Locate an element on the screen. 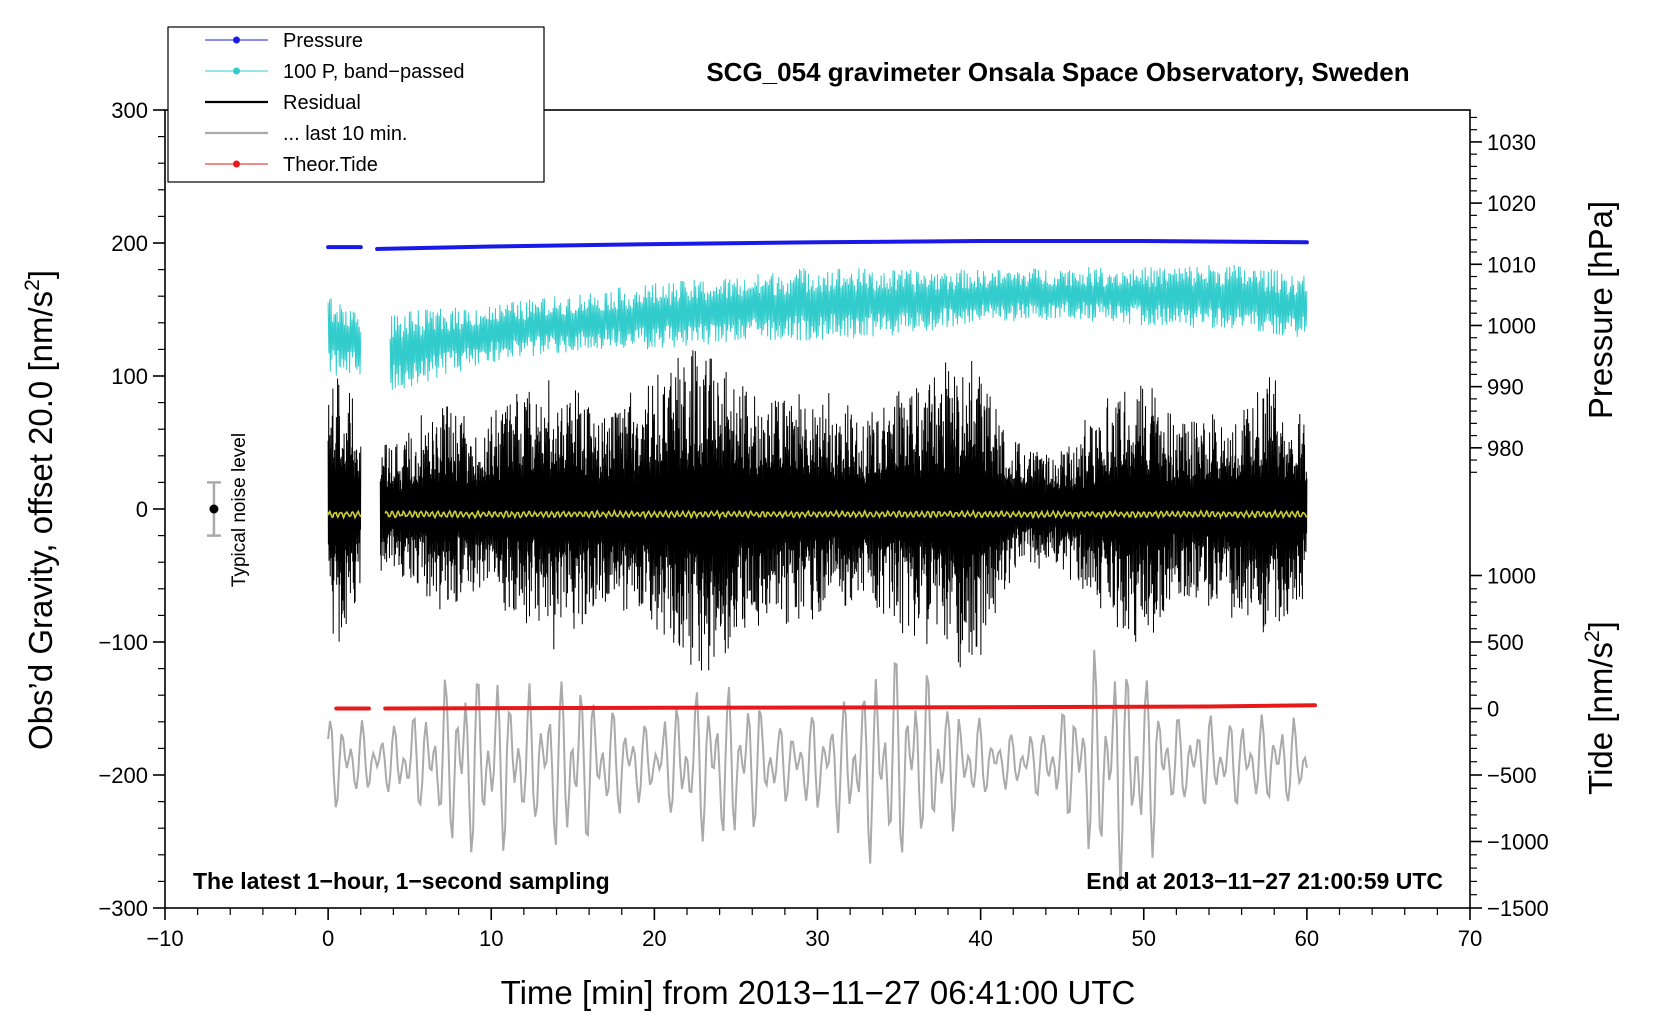  x-tick-label: 30 is located at coordinates (817, 938).